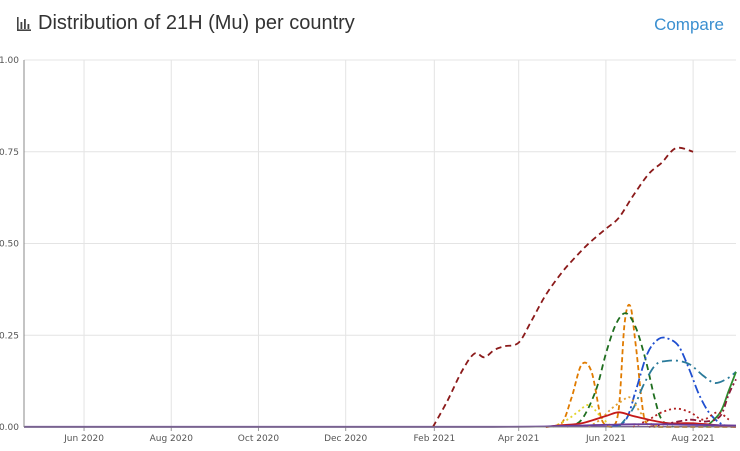 The image size is (740, 451). I want to click on x-tick-label: Apr 2021, so click(518, 439).